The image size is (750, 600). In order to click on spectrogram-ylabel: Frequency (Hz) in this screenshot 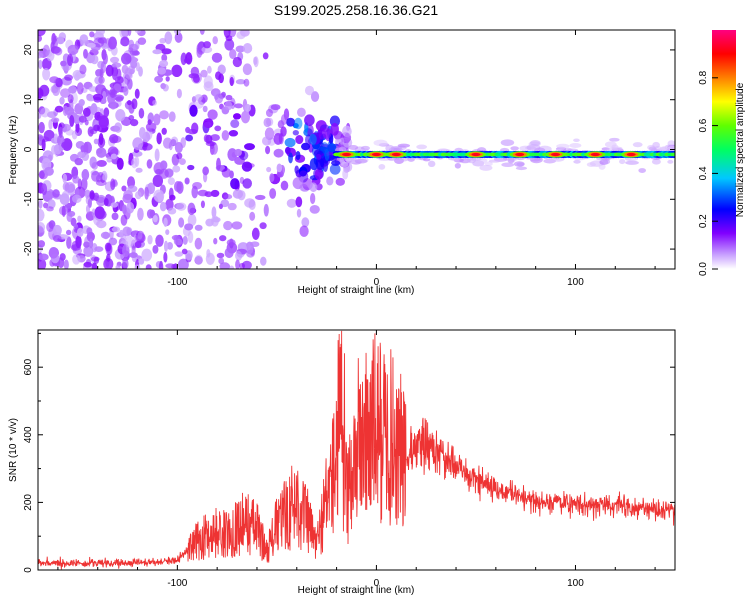, I will do `click(13, 150)`.